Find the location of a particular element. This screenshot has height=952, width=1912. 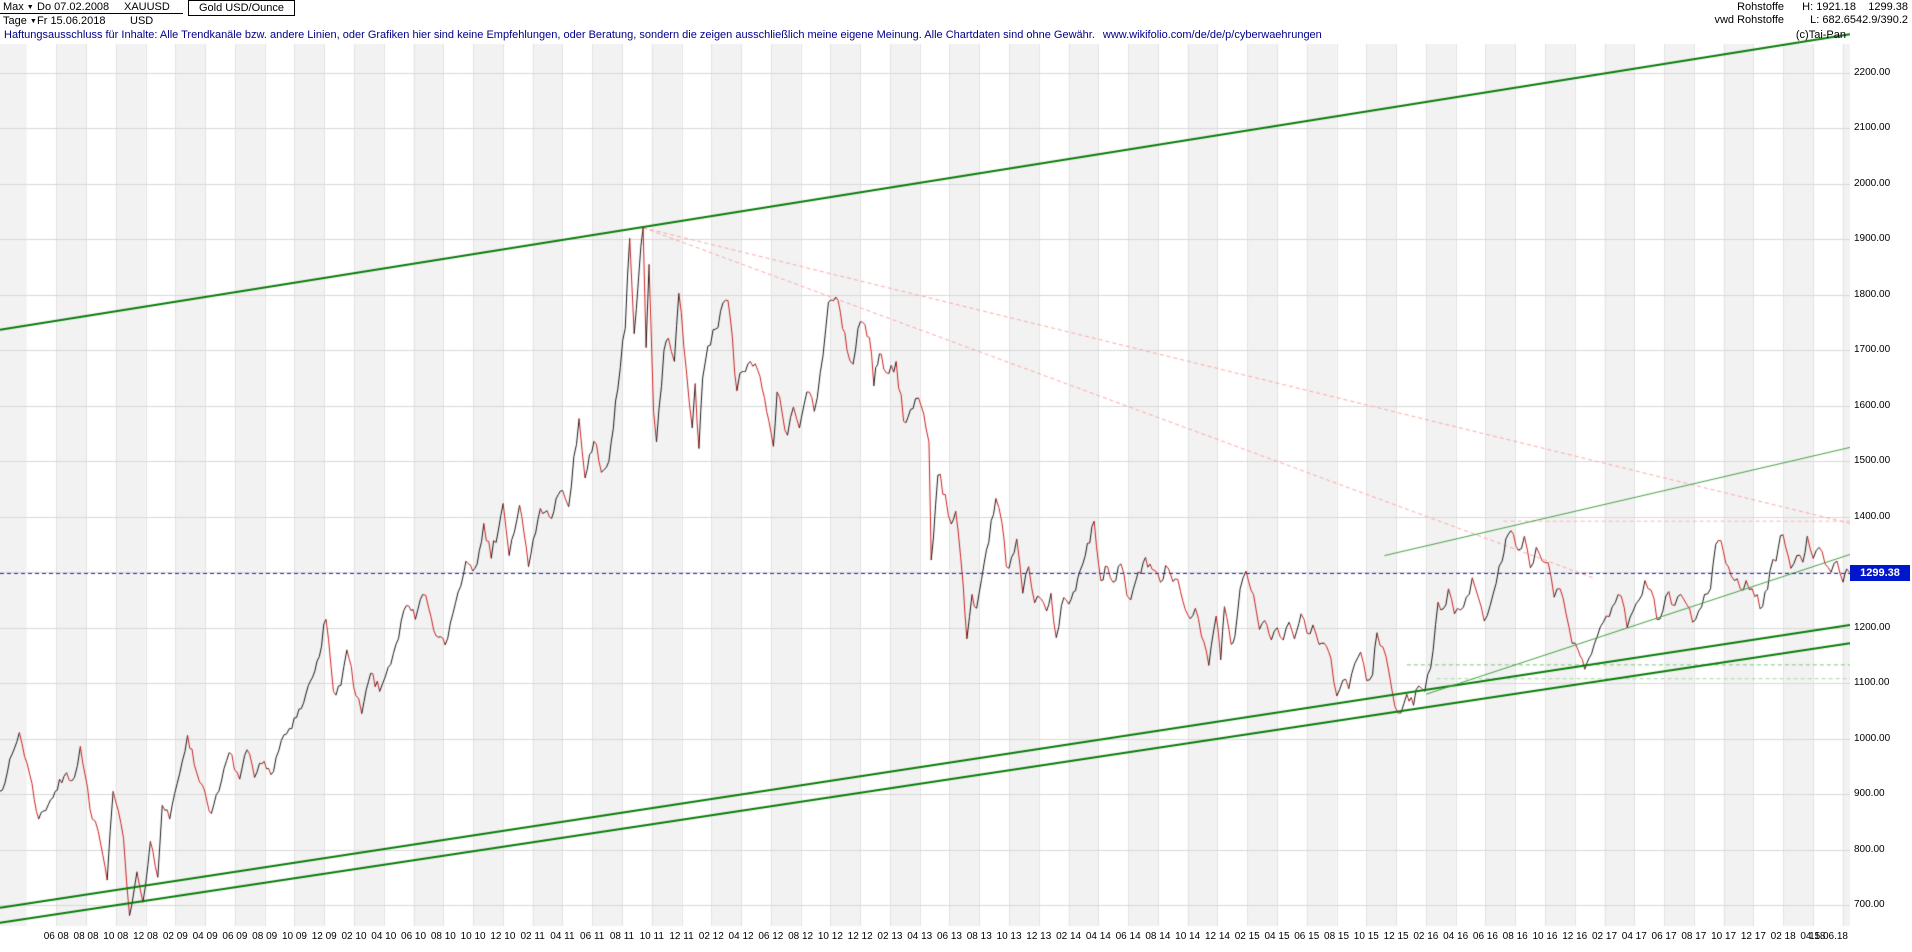

time-axis-end-label: 15.06.18 is located at coordinates (1828, 936).